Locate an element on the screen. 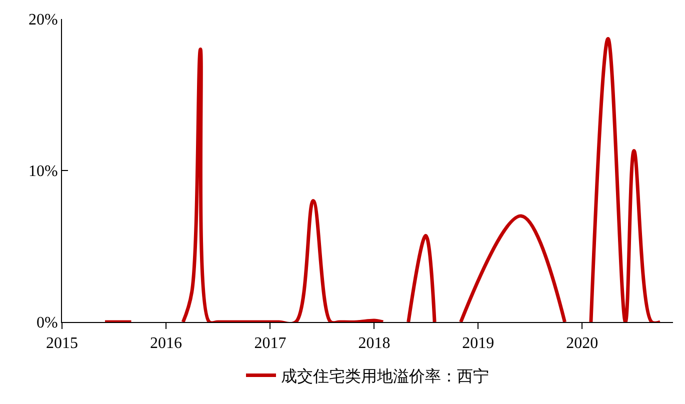 The height and width of the screenshot is (404, 685). x-tick-label: 2015 is located at coordinates (62, 343).